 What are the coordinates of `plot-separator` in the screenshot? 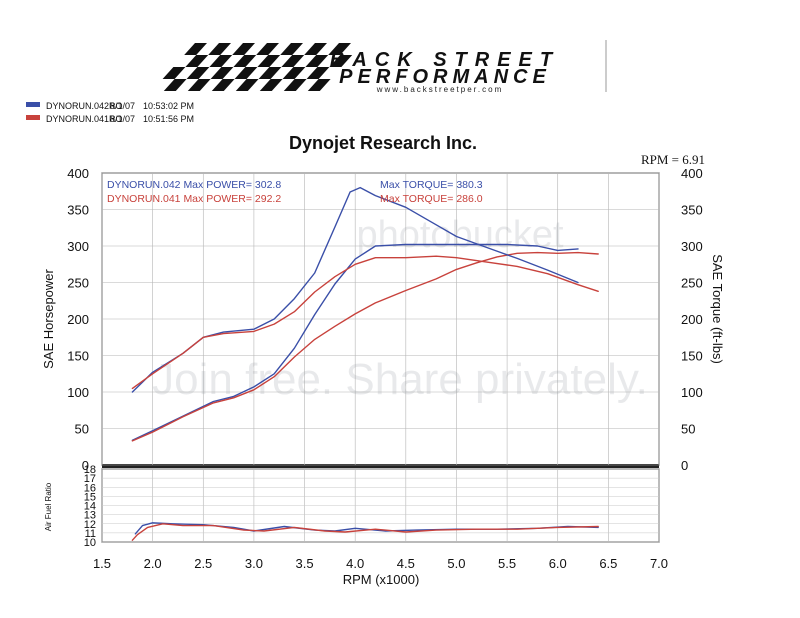 It's located at (380, 466).